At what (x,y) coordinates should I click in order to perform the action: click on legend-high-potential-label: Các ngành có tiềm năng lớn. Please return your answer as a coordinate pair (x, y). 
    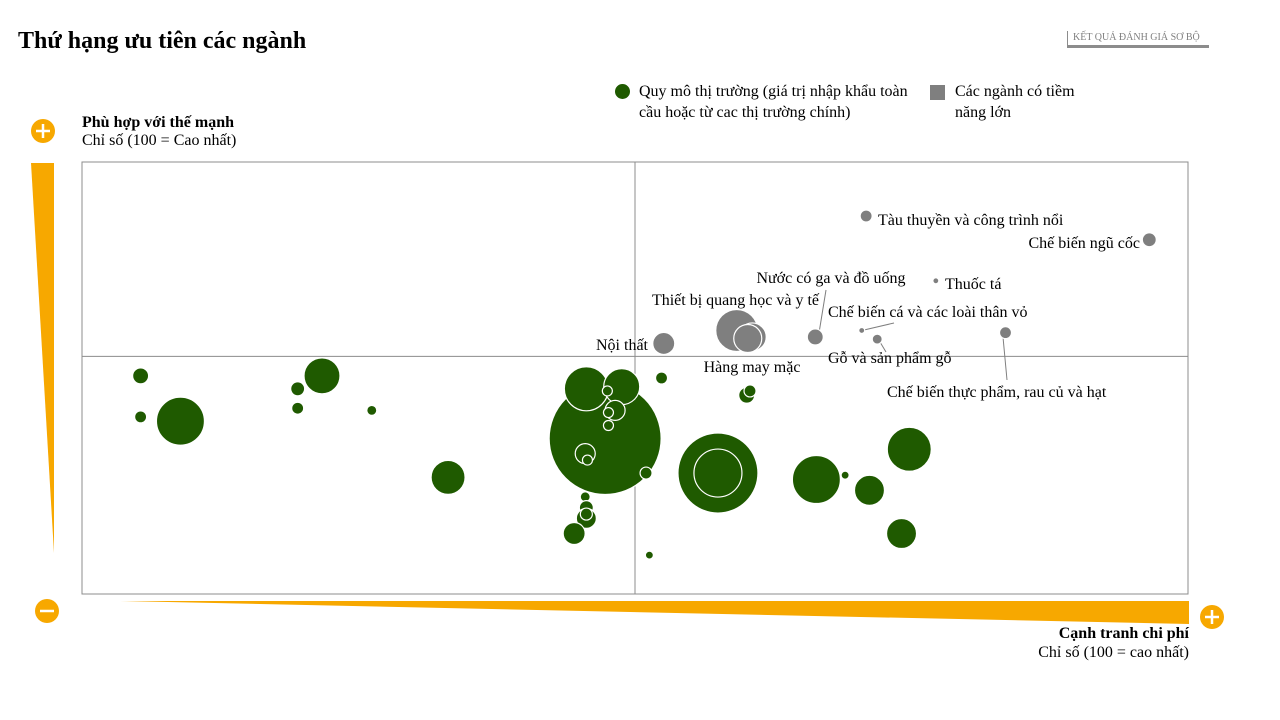
    Looking at the image, I should click on (1015, 102).